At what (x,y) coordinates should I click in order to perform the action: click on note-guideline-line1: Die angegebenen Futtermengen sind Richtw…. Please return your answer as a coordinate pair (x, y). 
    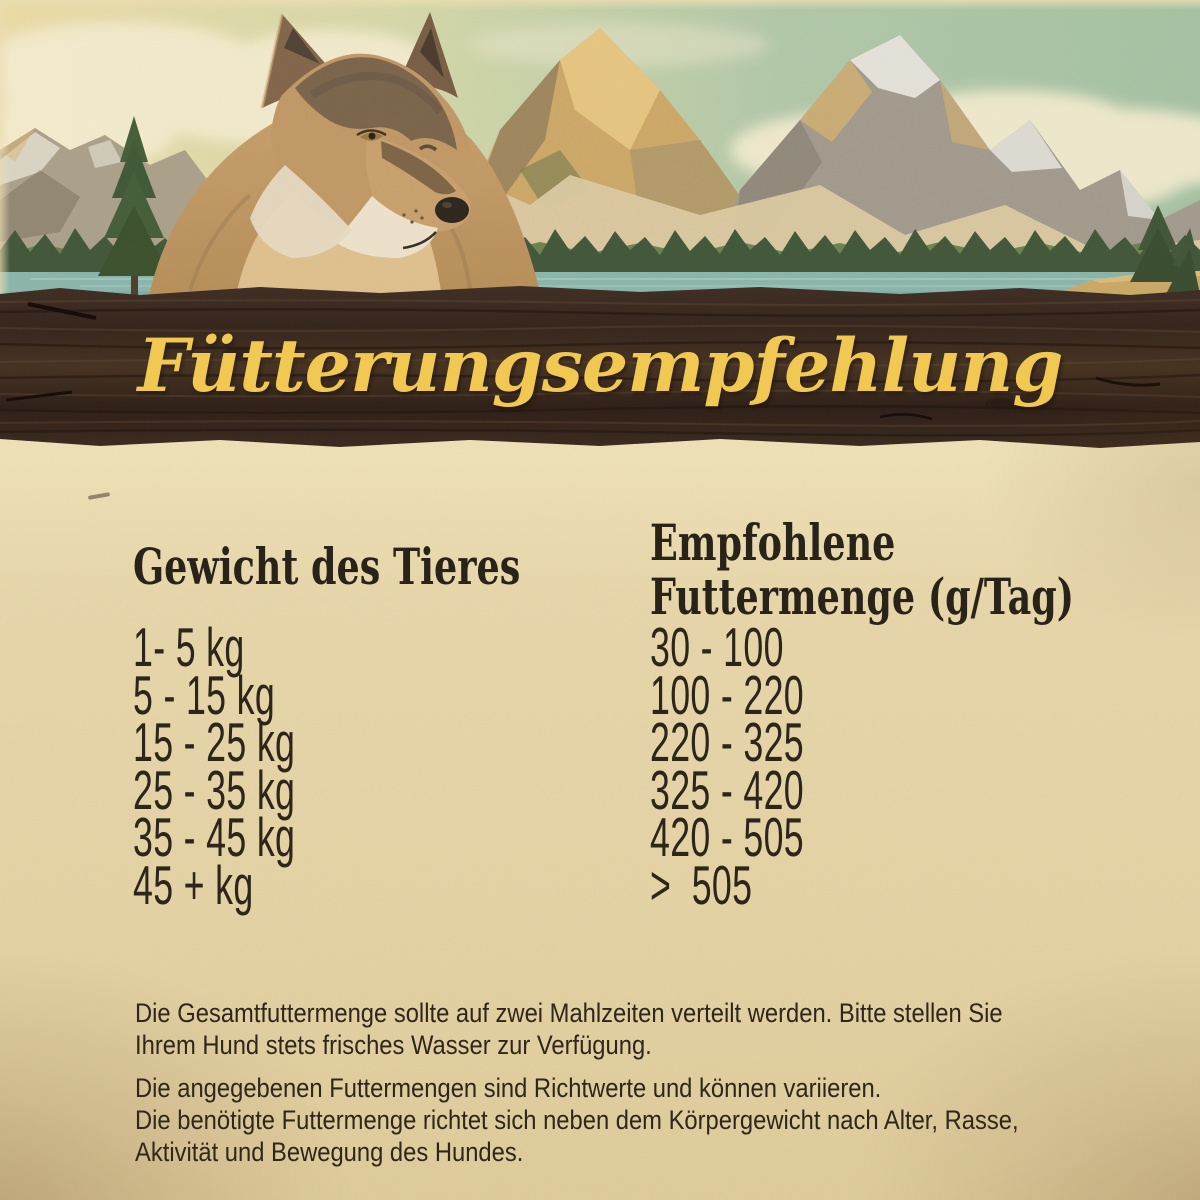
    Looking at the image, I should click on (508, 1088).